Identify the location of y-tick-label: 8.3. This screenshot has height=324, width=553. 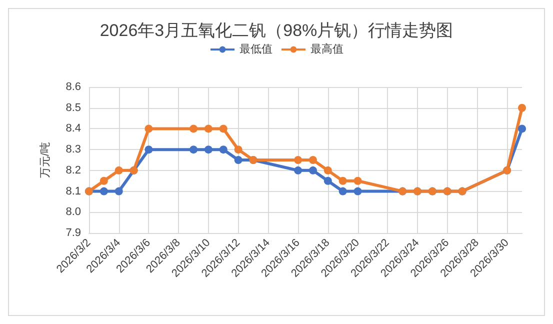
(73, 150).